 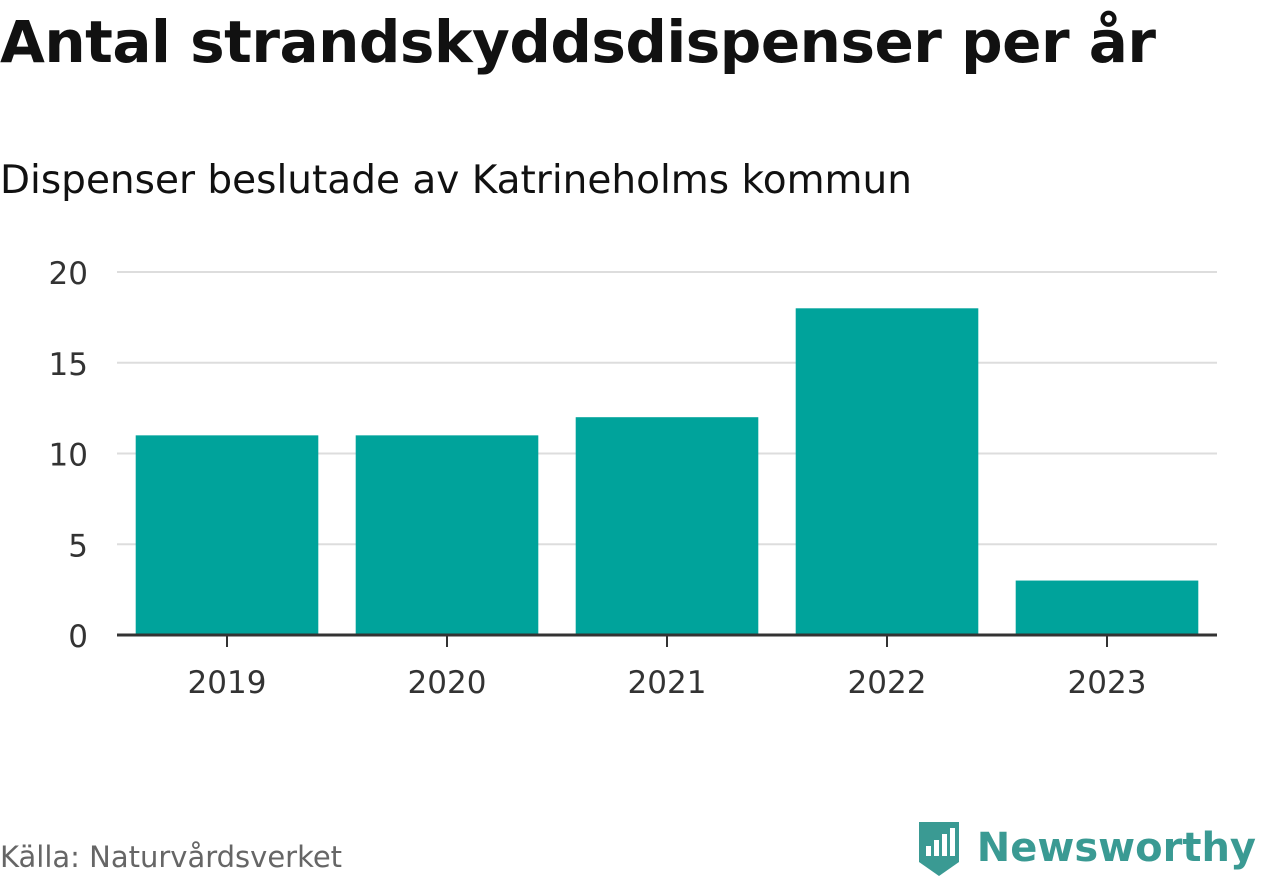 I want to click on brand-name: Newsworthy, so click(x=1116, y=848).